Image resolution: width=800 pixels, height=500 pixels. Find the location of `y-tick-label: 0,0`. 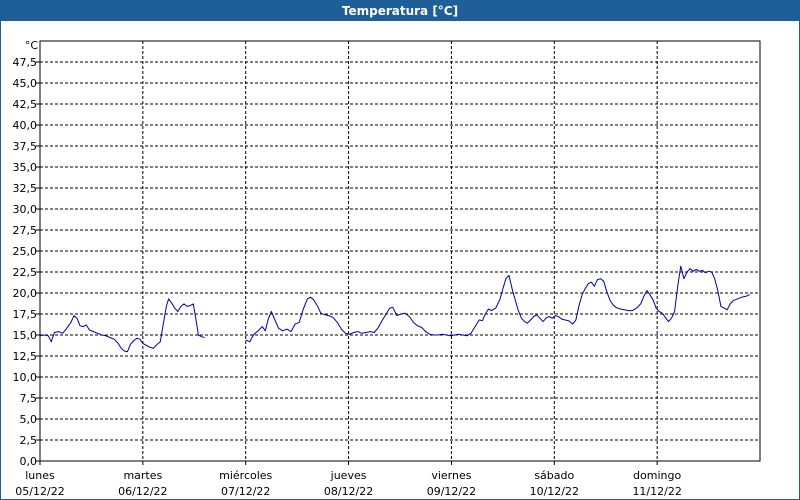

y-tick-label: 0,0 is located at coordinates (29, 461).